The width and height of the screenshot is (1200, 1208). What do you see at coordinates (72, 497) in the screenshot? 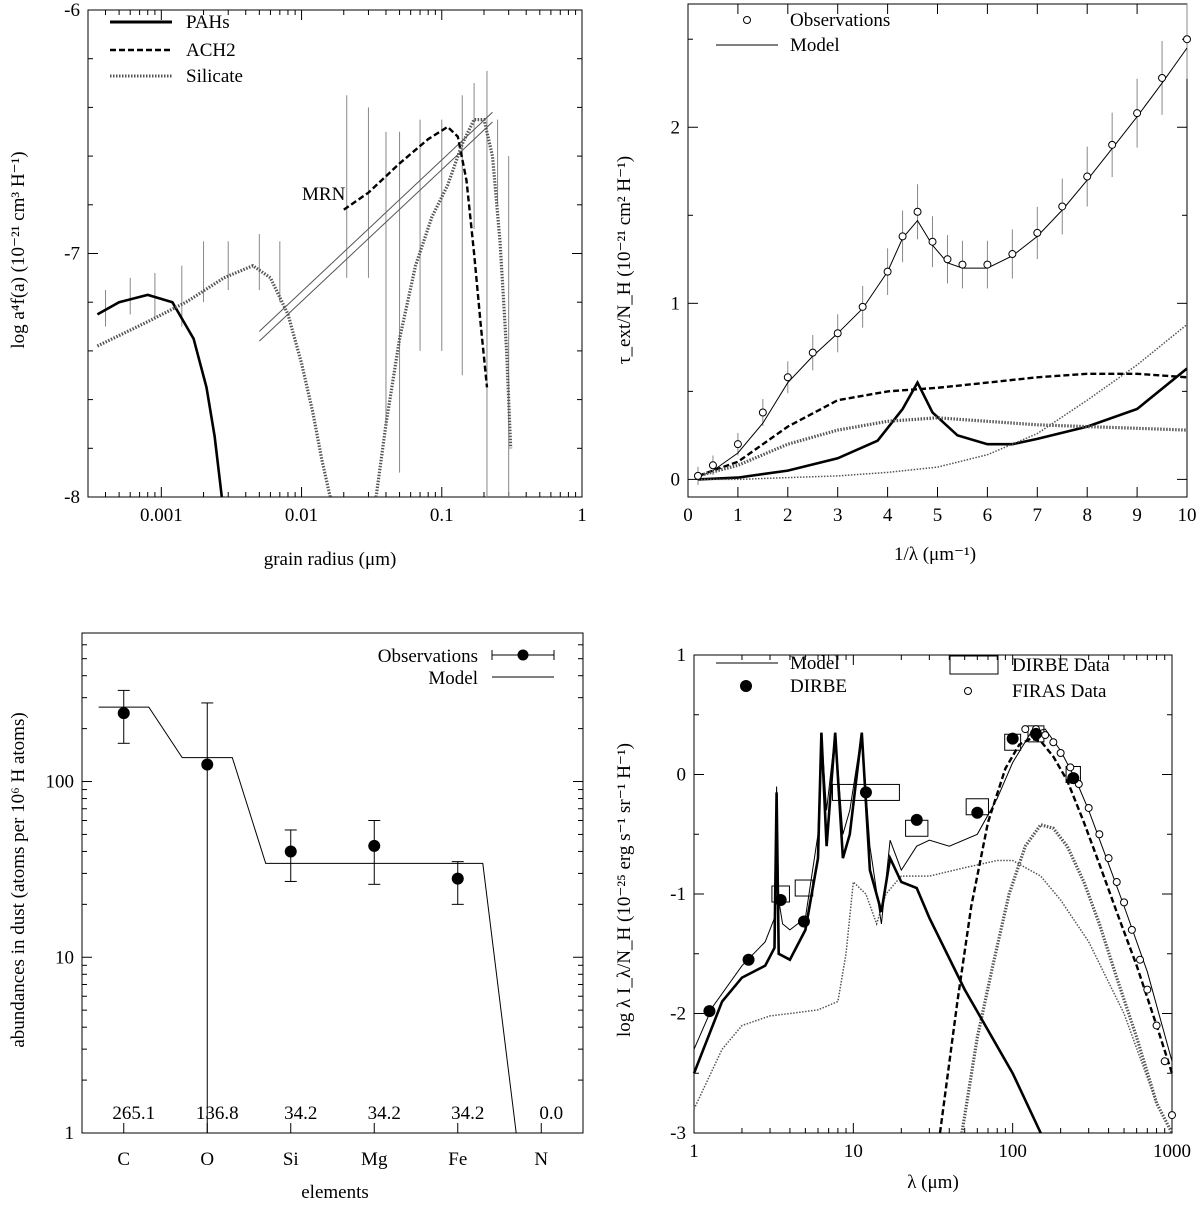
I see `p1-y-tick-label: -8` at bounding box center [72, 497].